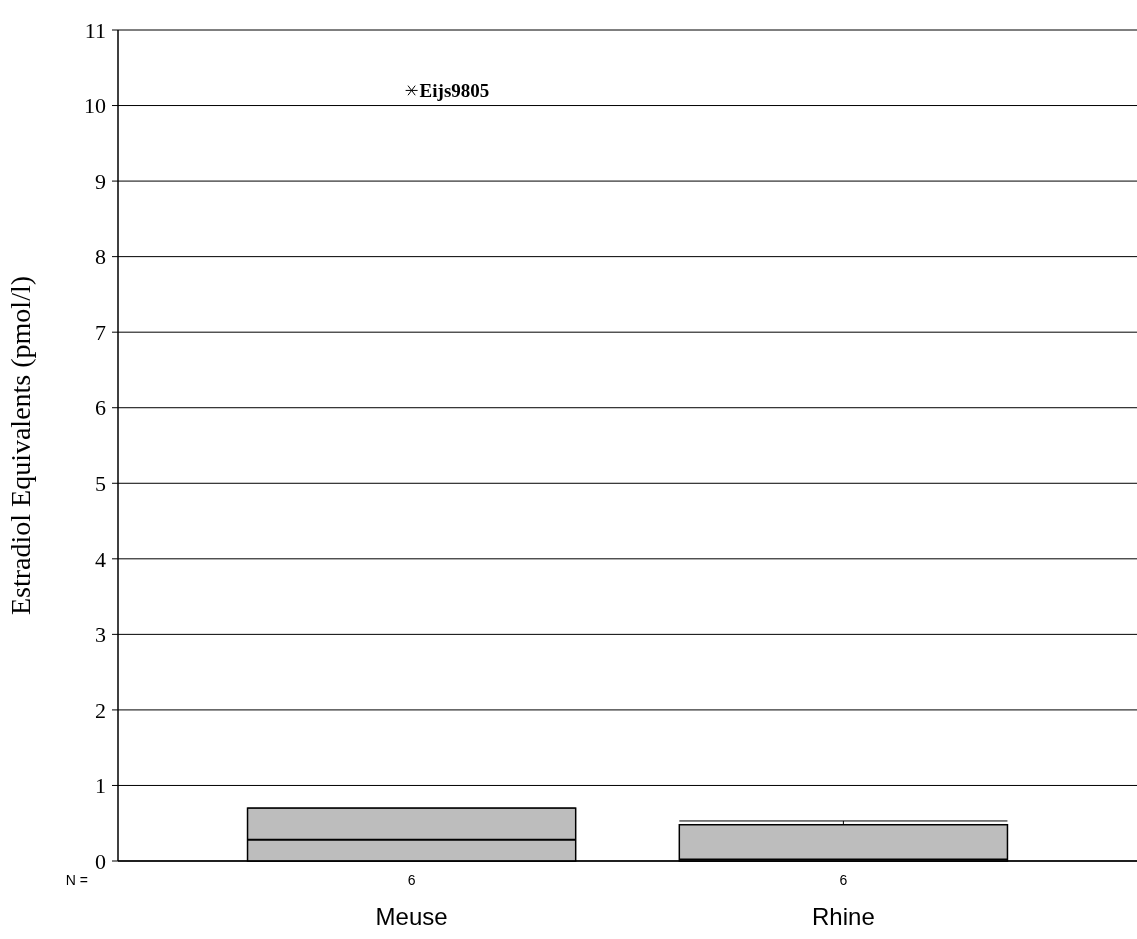  What do you see at coordinates (411, 916) in the screenshot?
I see `x-tick-label: Meuse` at bounding box center [411, 916].